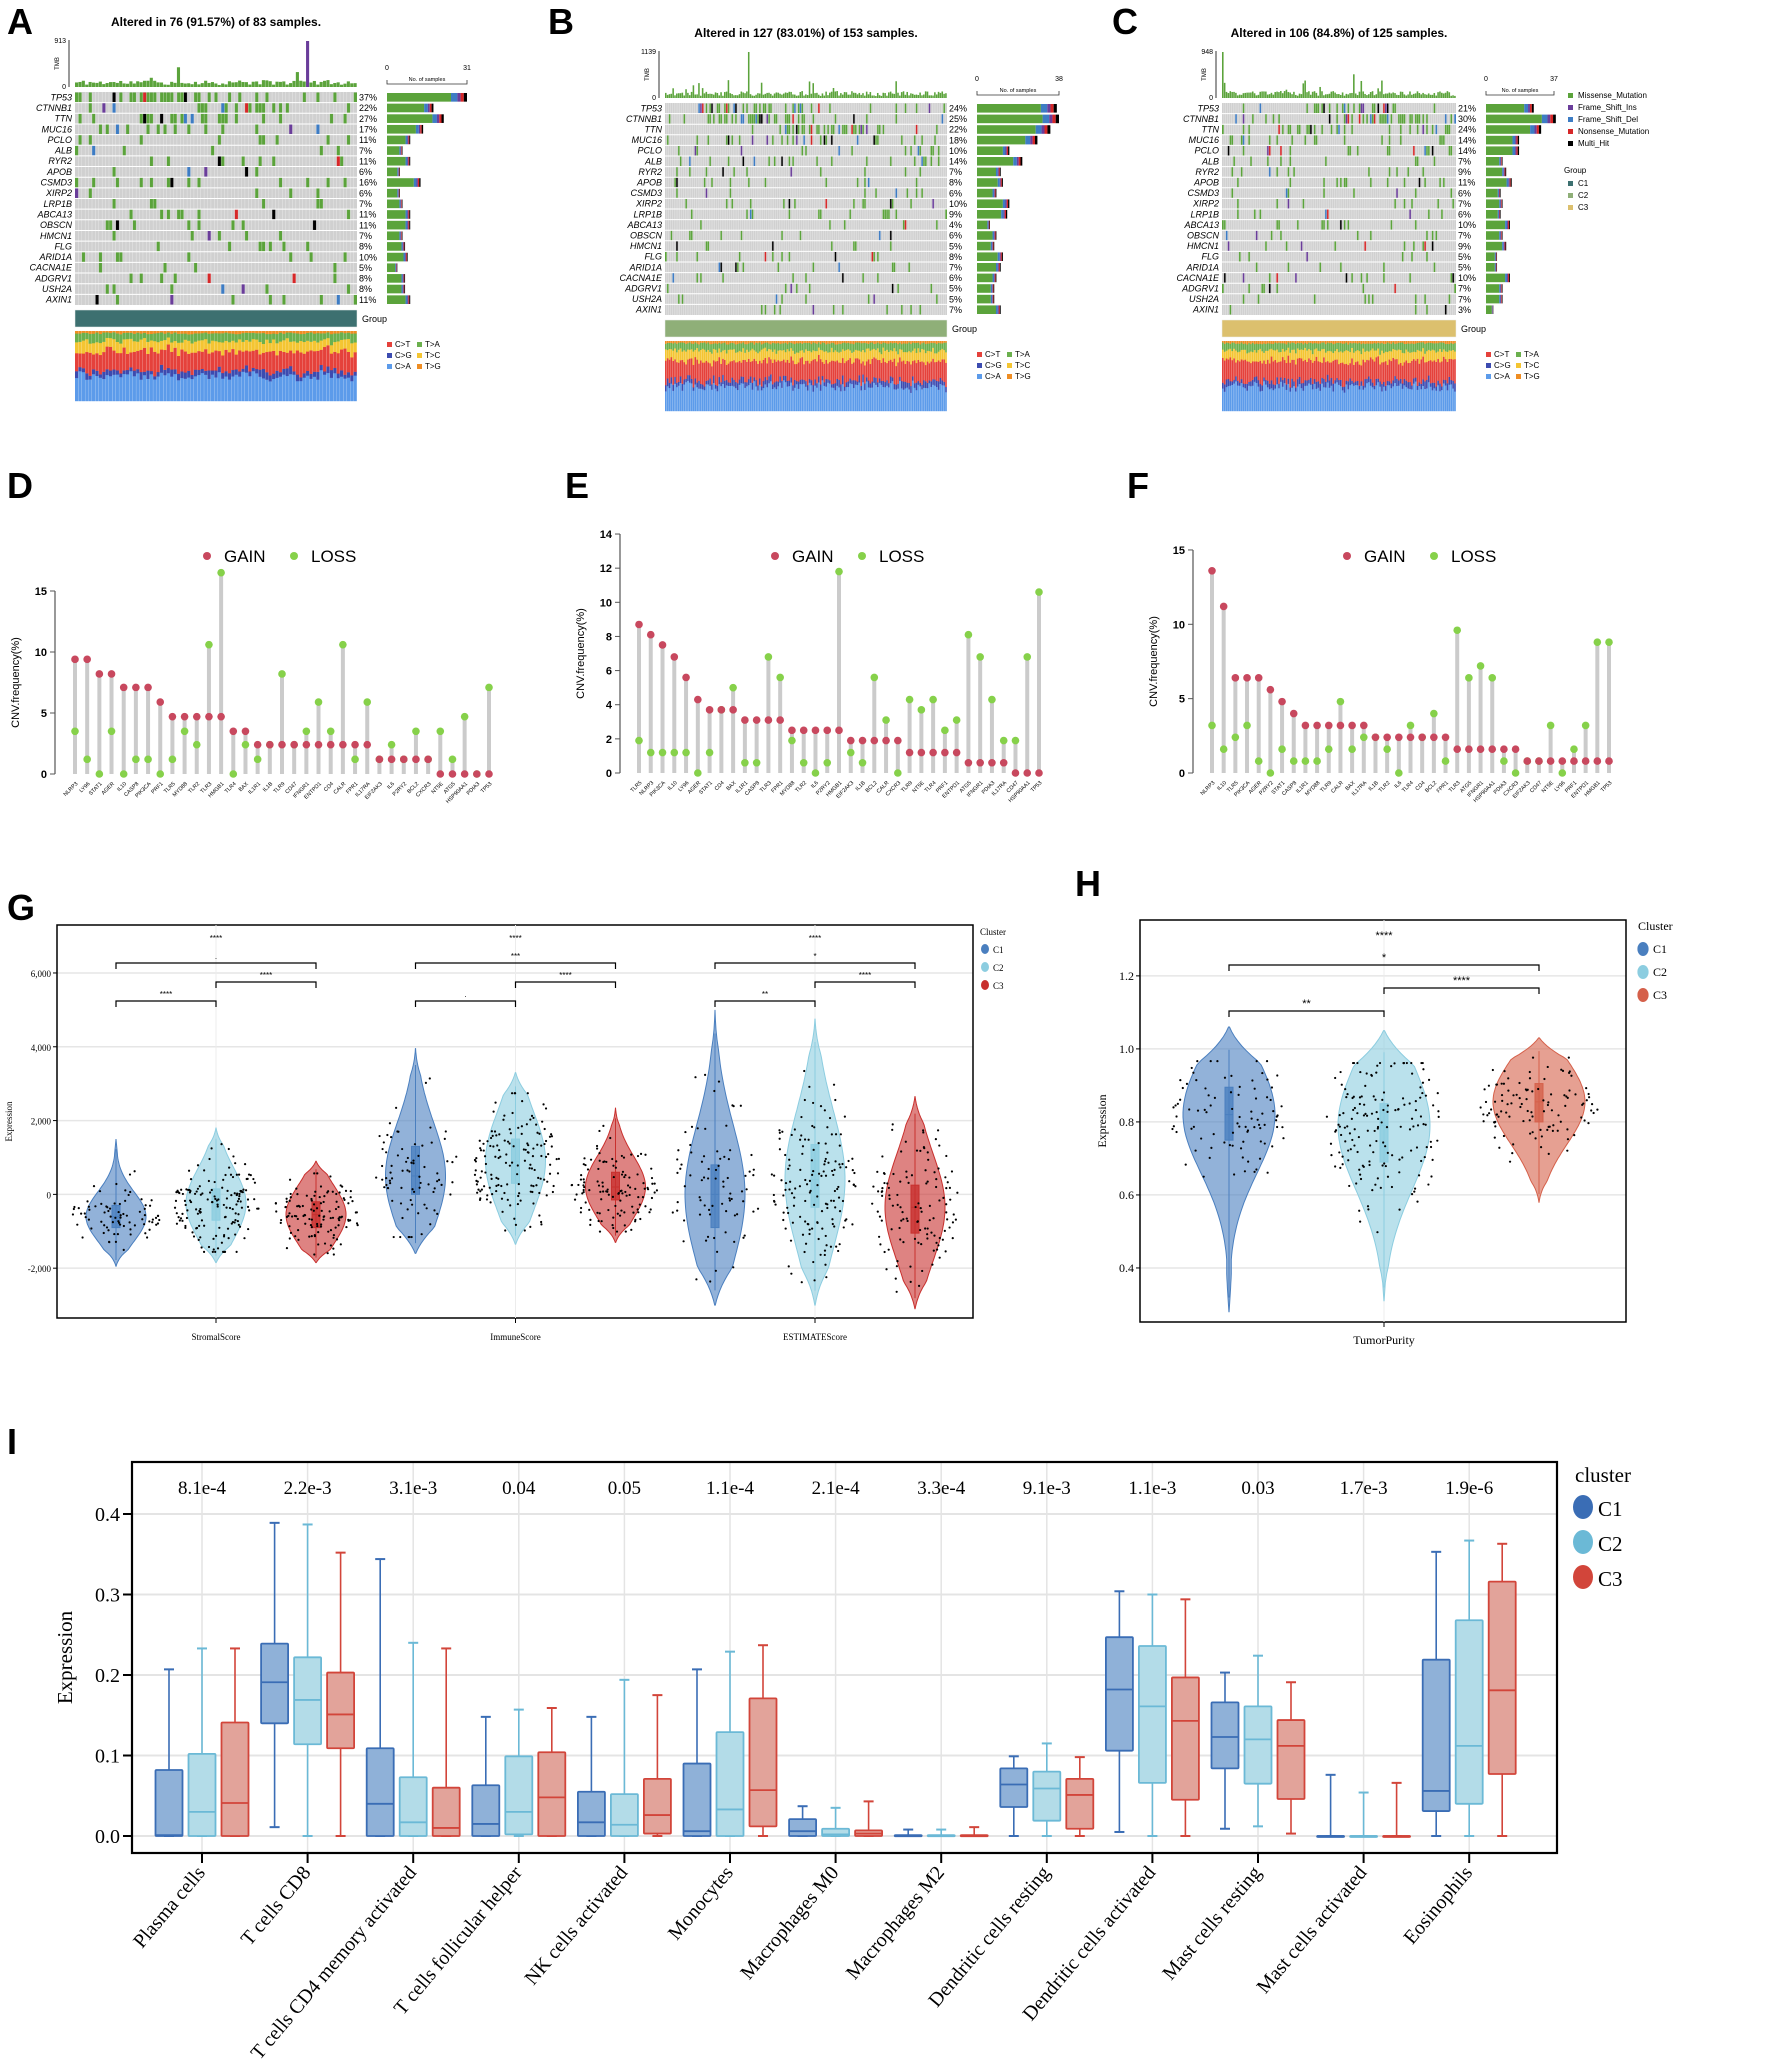  Describe the element at coordinates (1518, 365) in the screenshot. I see `spectrum-legend-swatch` at that location.